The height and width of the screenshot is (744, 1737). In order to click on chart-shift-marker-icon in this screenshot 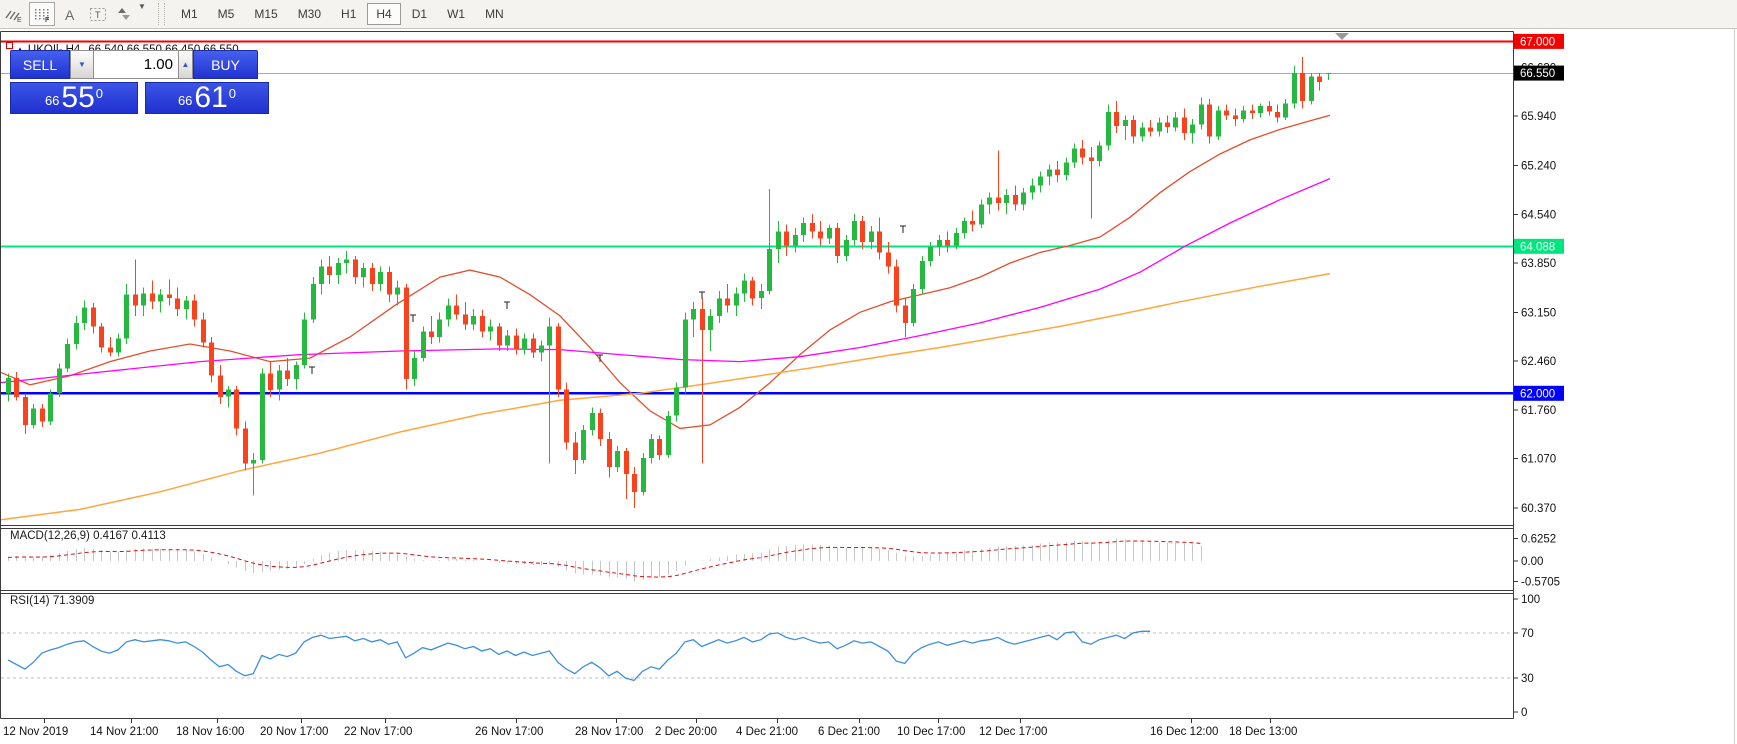, I will do `click(1342, 36)`.